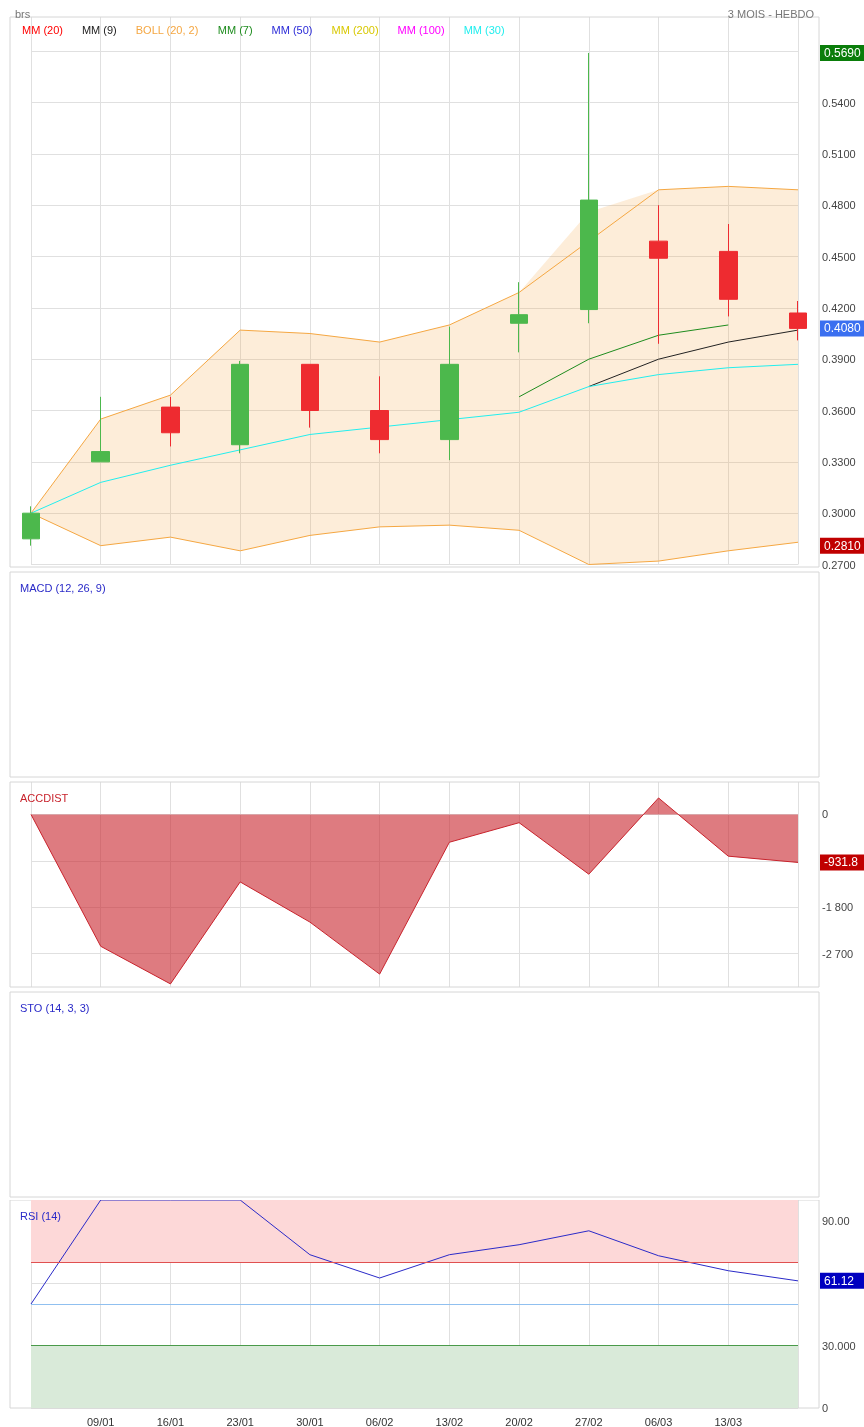 The width and height of the screenshot is (864, 1427). I want to click on y-tick-label: -1 800, so click(838, 907).